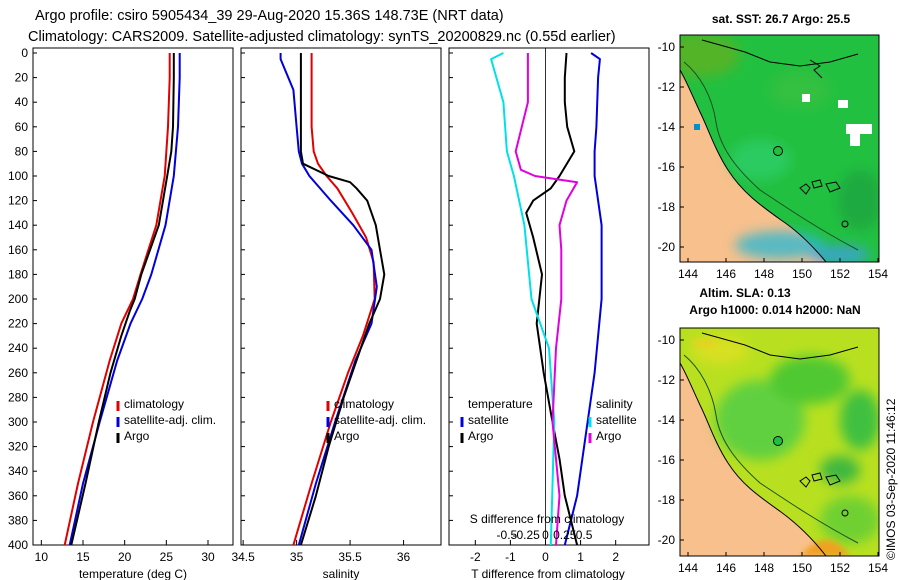 Image resolution: width=900 pixels, height=580 pixels. Describe the element at coordinates (22, 102) in the screenshot. I see `depth-tick-label: 40` at that location.